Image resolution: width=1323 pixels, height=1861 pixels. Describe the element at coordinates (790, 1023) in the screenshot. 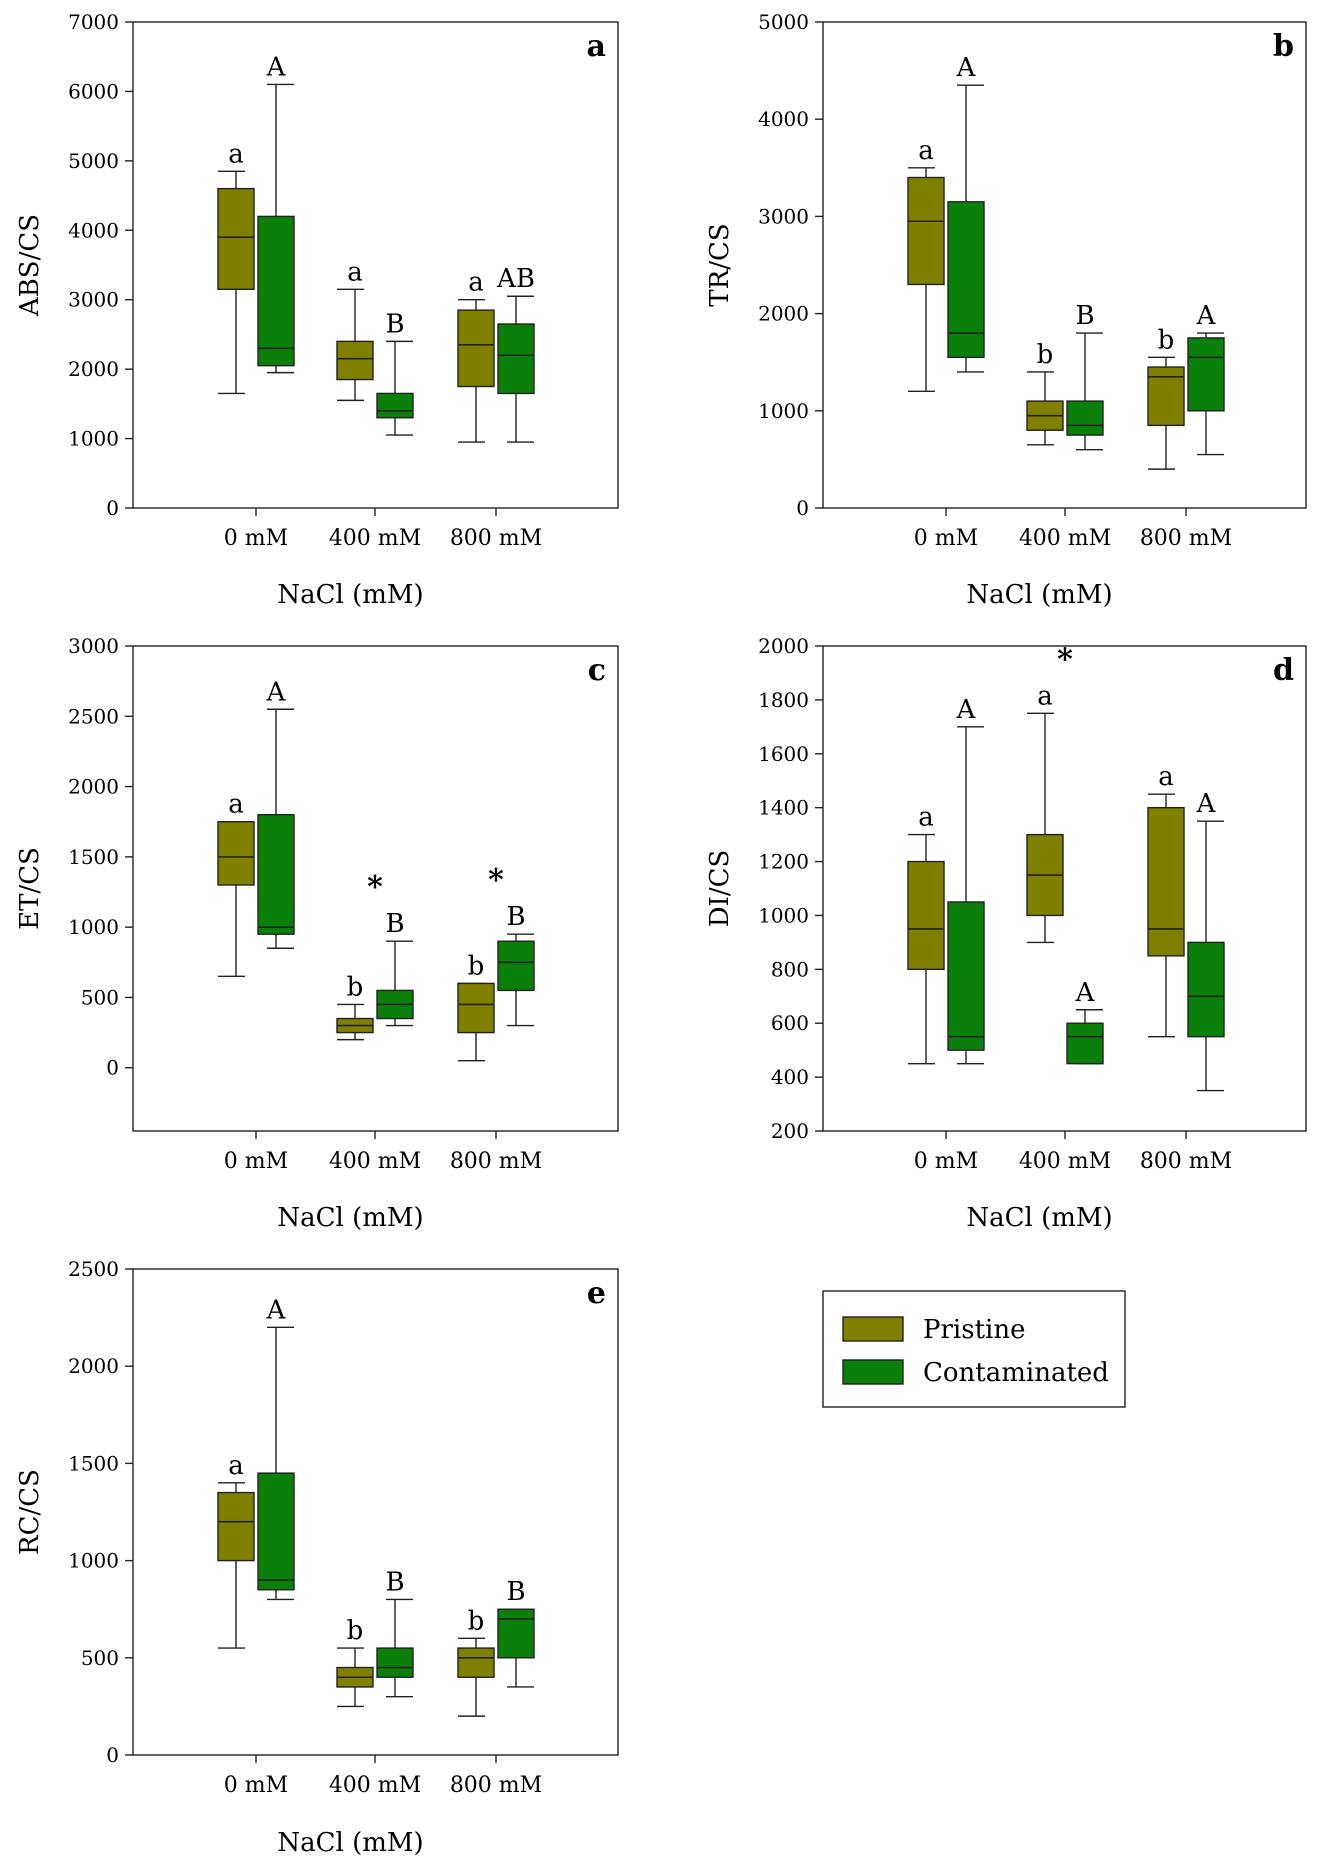

I see `y-tick-label: 600` at that location.